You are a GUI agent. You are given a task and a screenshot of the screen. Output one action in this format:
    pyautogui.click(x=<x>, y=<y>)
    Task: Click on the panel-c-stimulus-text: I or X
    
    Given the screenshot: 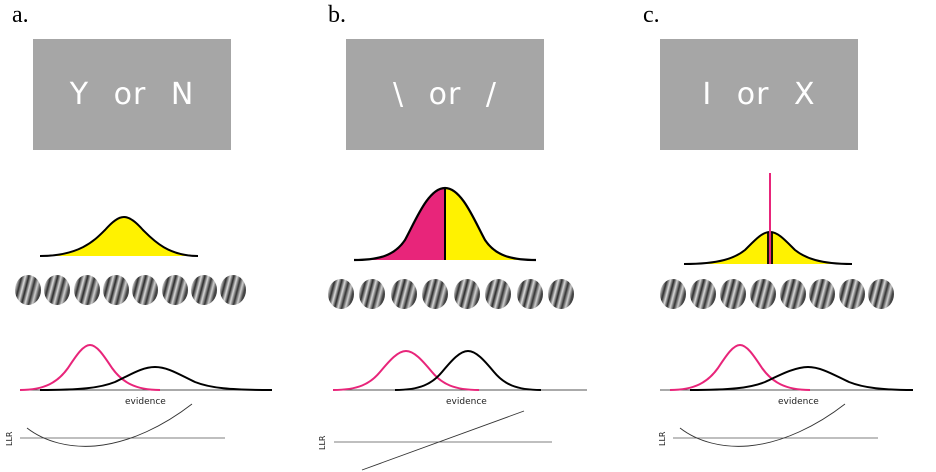 What is the action you would take?
    pyautogui.click(x=759, y=94)
    